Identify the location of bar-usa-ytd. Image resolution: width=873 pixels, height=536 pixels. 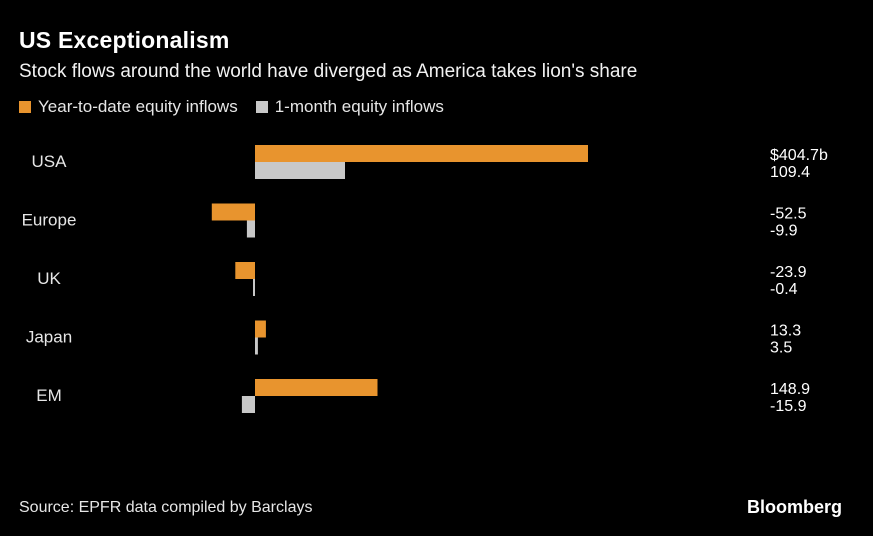
(421, 153).